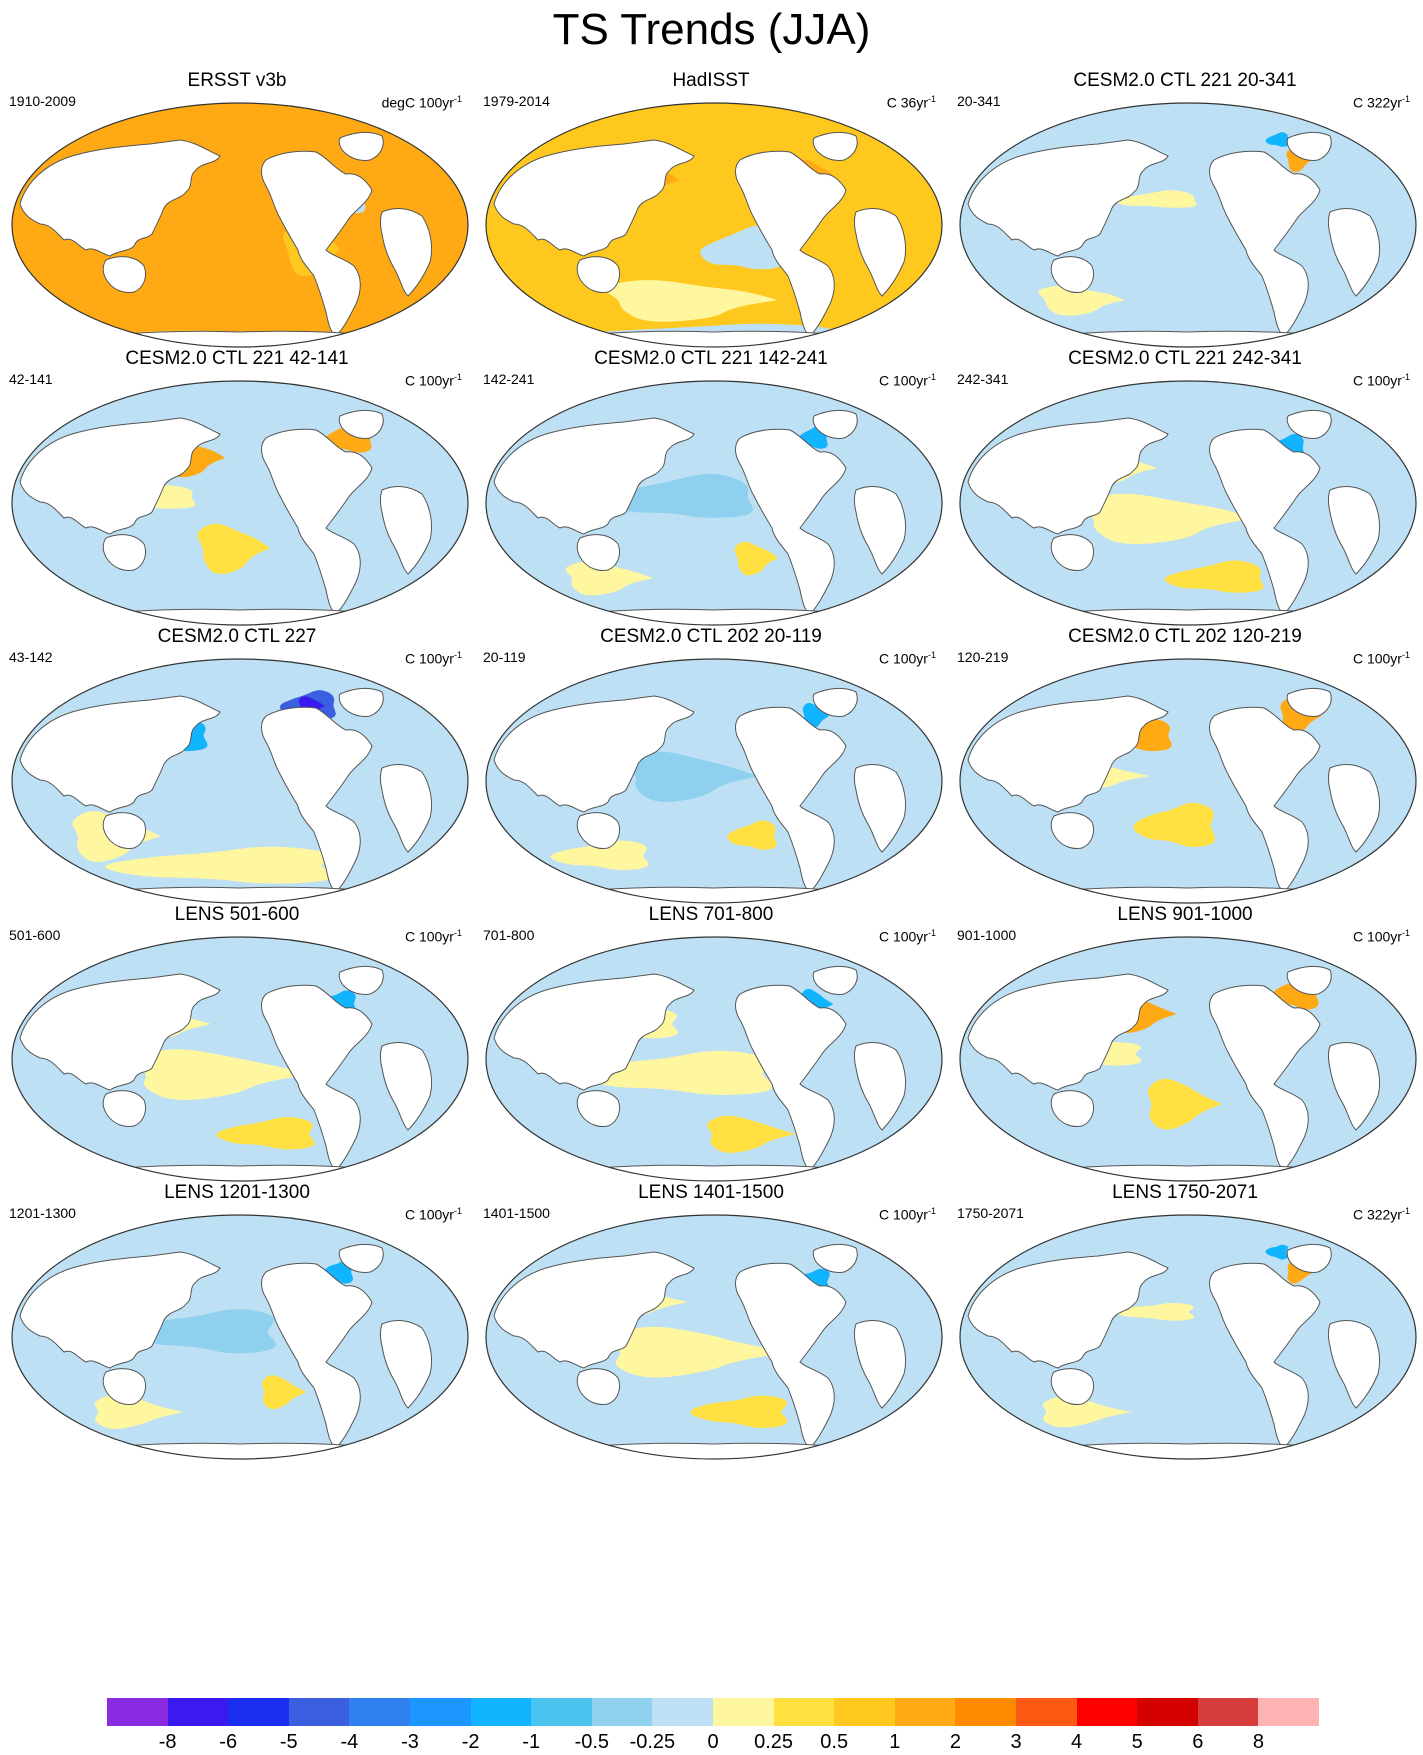 Image resolution: width=1423 pixels, height=1755 pixels. What do you see at coordinates (711, 80) in the screenshot?
I see `panel-title: HadISST` at bounding box center [711, 80].